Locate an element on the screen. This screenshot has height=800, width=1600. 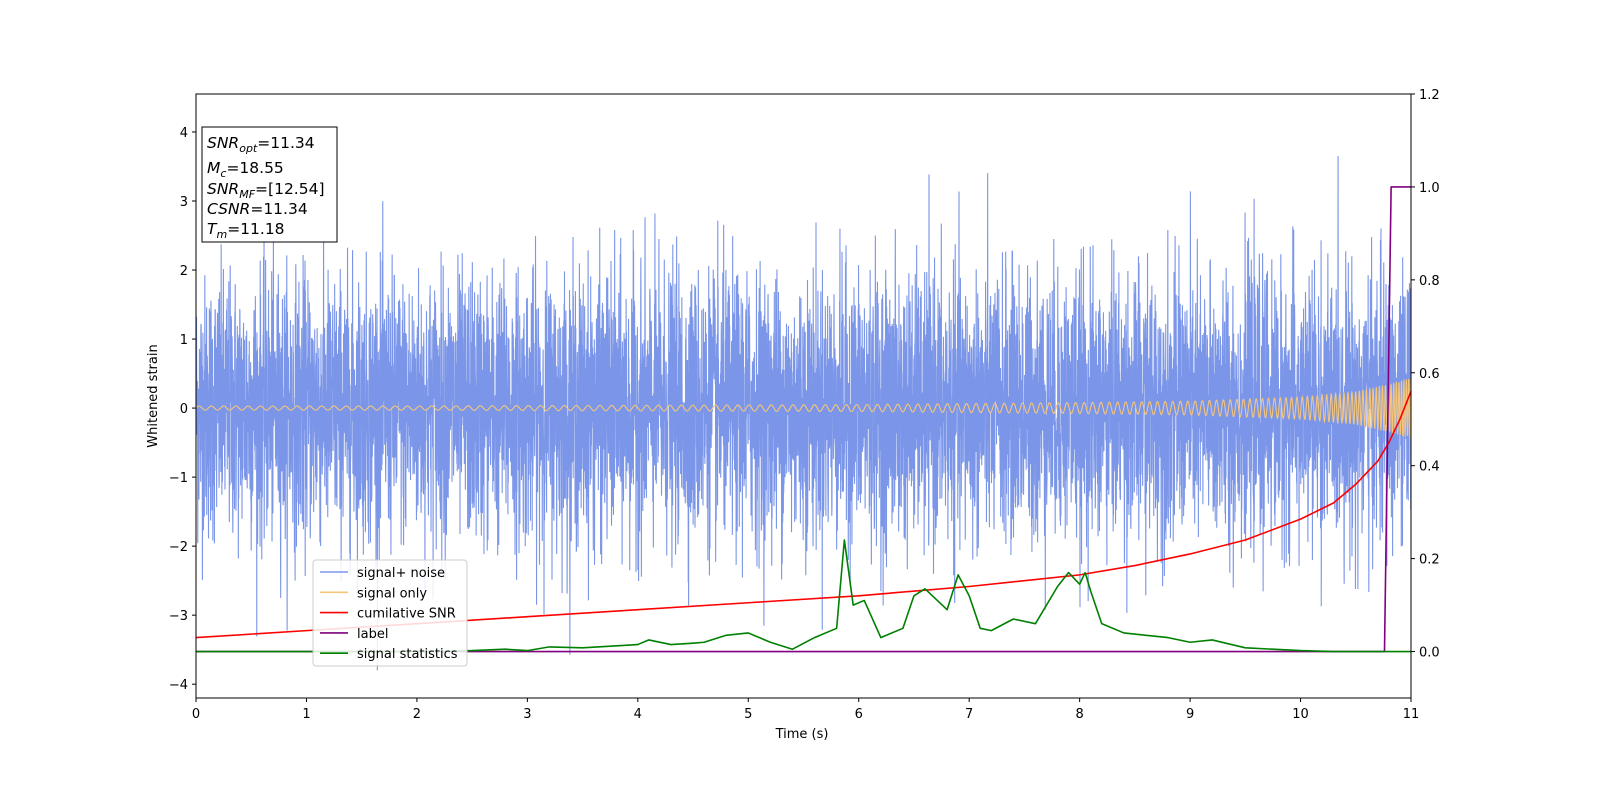
y-tick-label: −4 is located at coordinates (178, 685).